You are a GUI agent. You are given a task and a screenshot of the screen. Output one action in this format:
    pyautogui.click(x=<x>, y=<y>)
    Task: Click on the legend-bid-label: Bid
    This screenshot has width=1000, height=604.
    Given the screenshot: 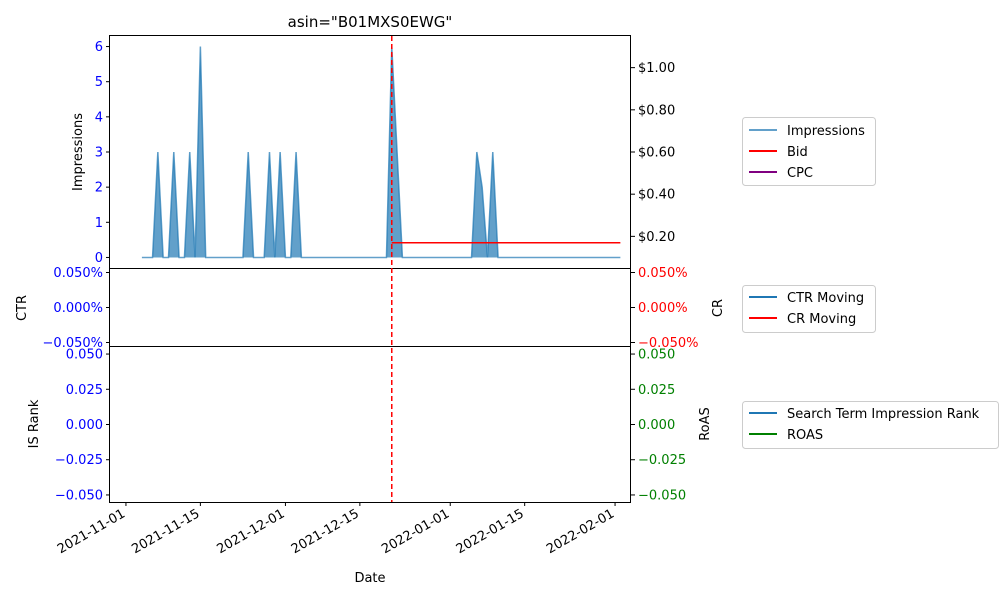 What is the action you would take?
    pyautogui.click(x=797, y=152)
    